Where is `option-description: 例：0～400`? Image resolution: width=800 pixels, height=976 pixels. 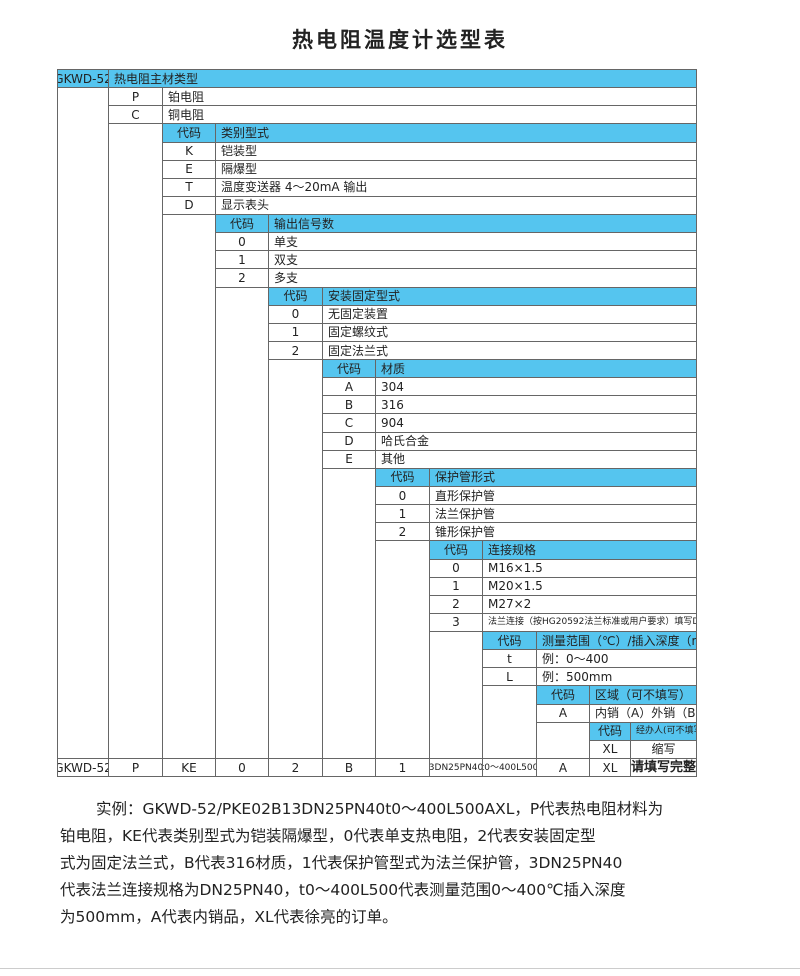
option-description: 例：0～400 is located at coordinates (616, 659).